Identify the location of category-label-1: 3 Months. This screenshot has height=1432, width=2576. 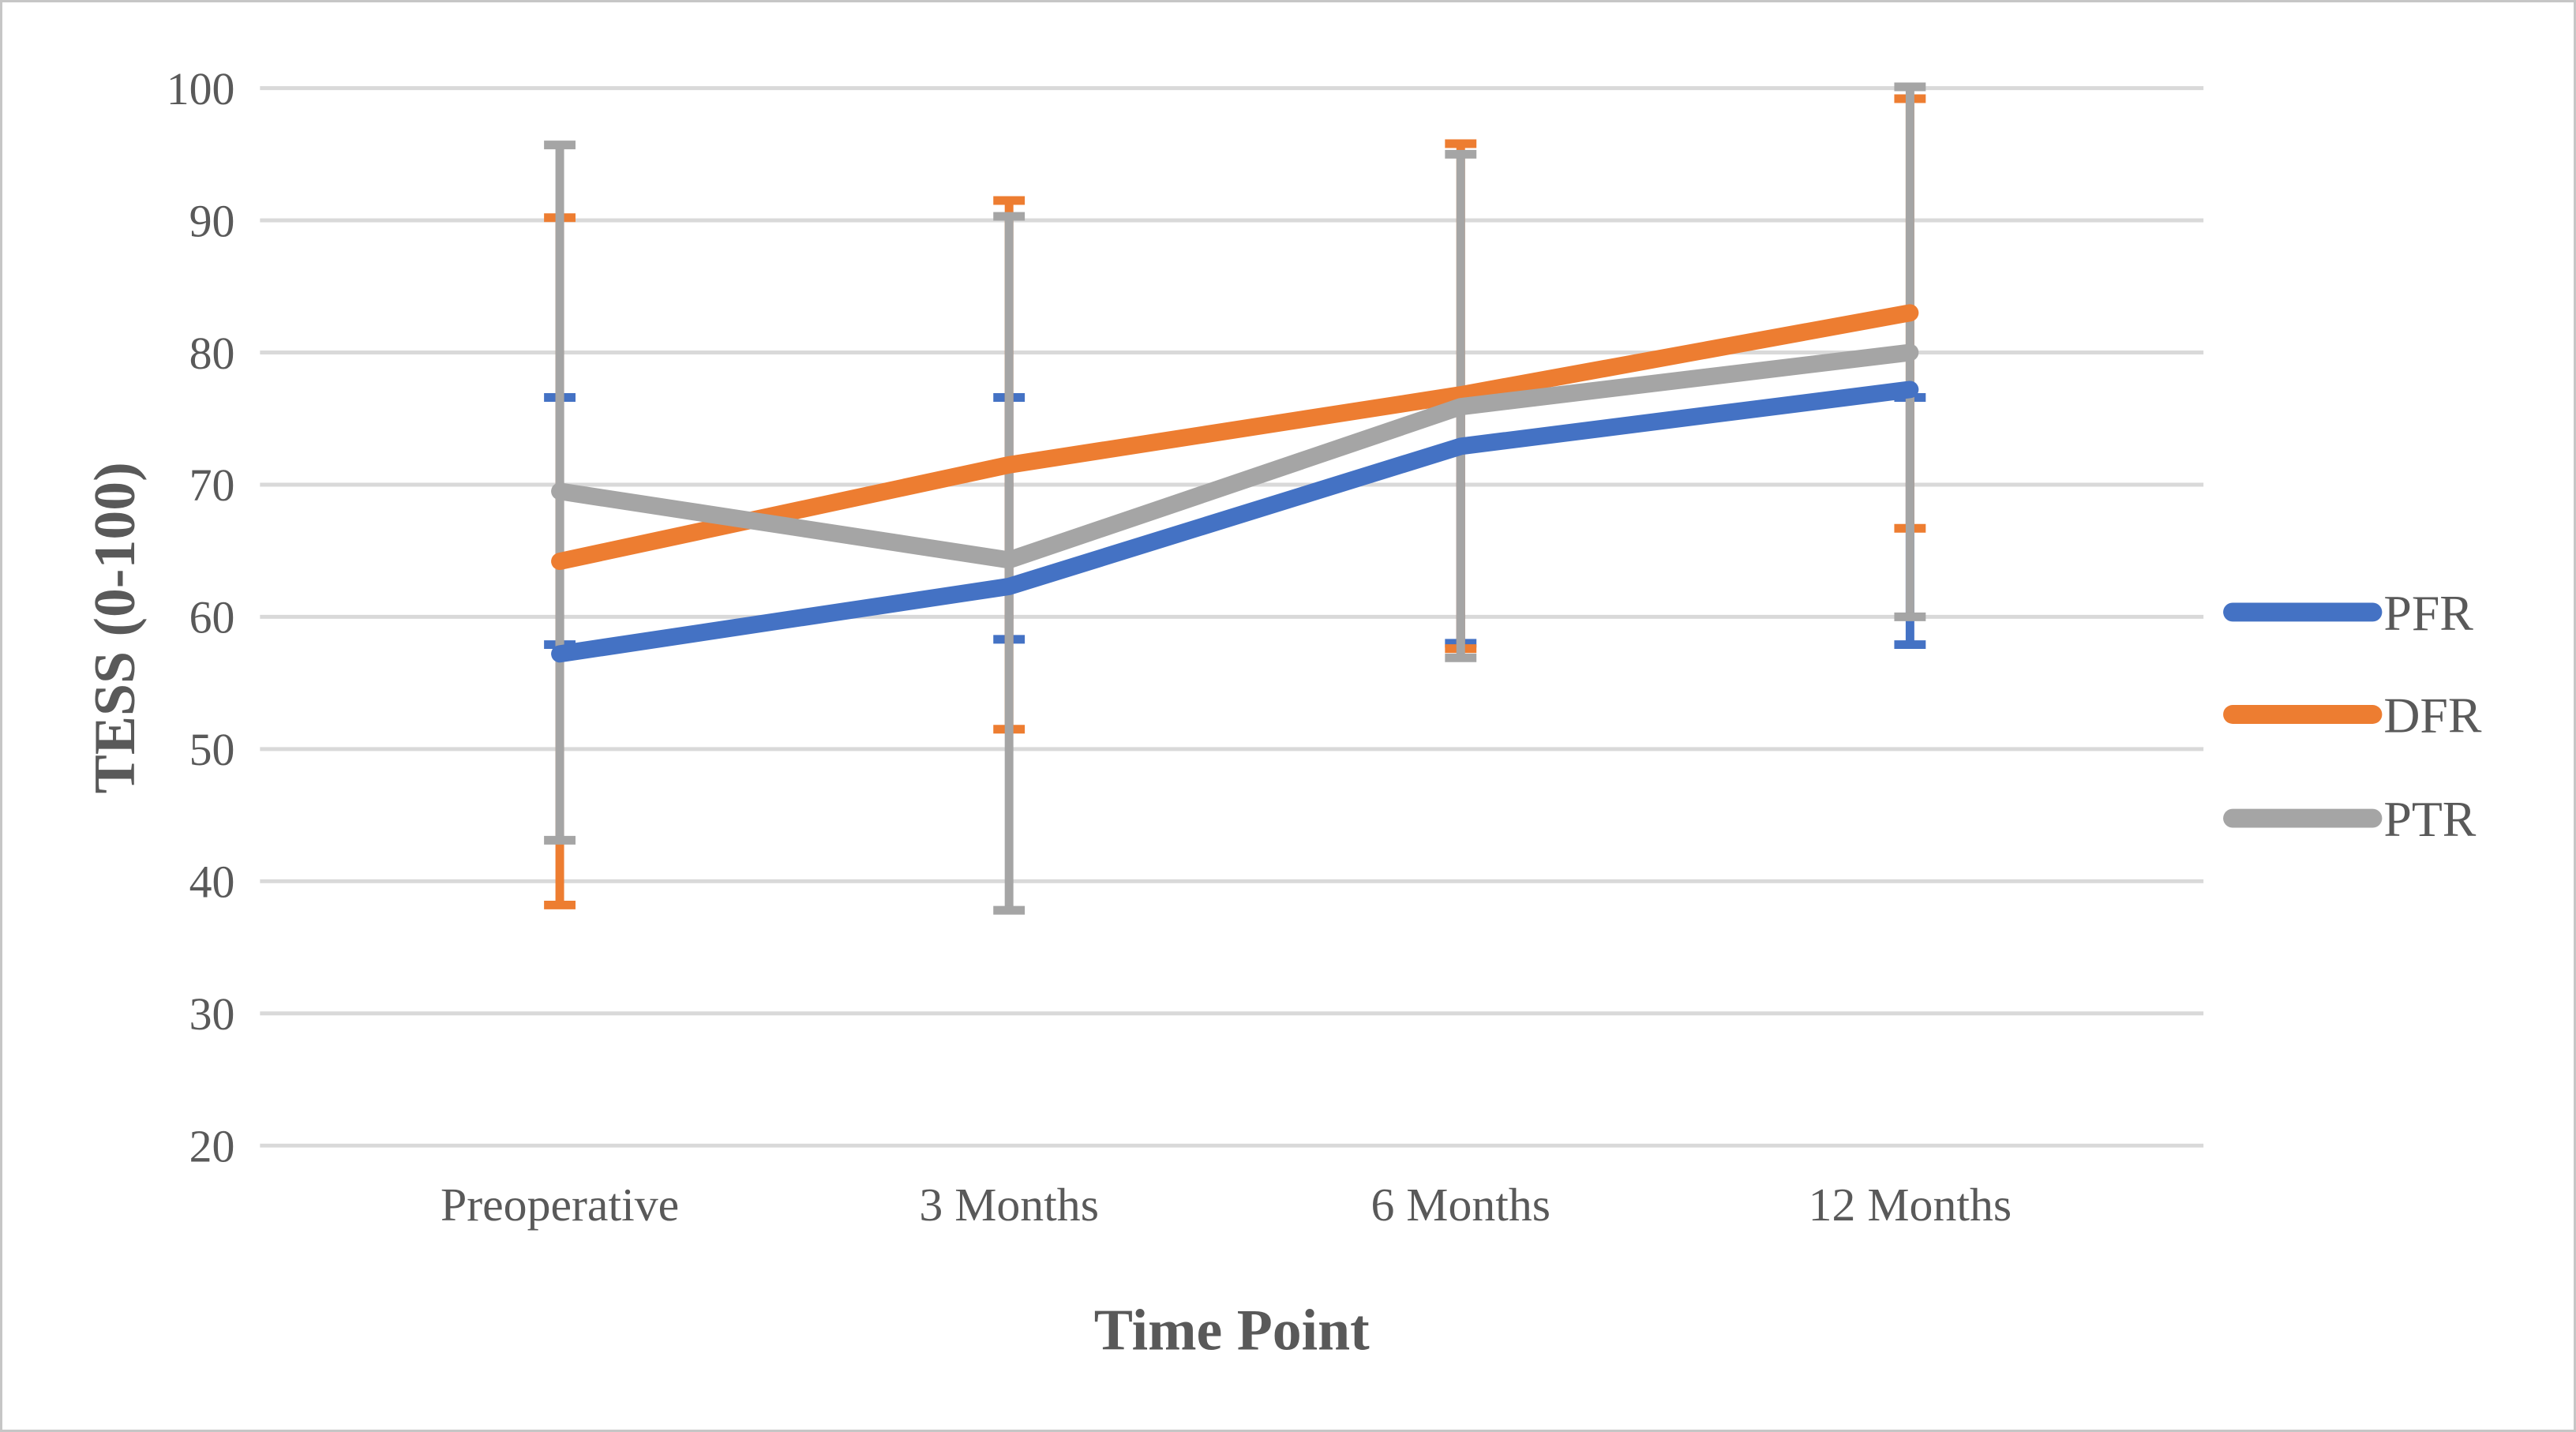
(1009, 1205).